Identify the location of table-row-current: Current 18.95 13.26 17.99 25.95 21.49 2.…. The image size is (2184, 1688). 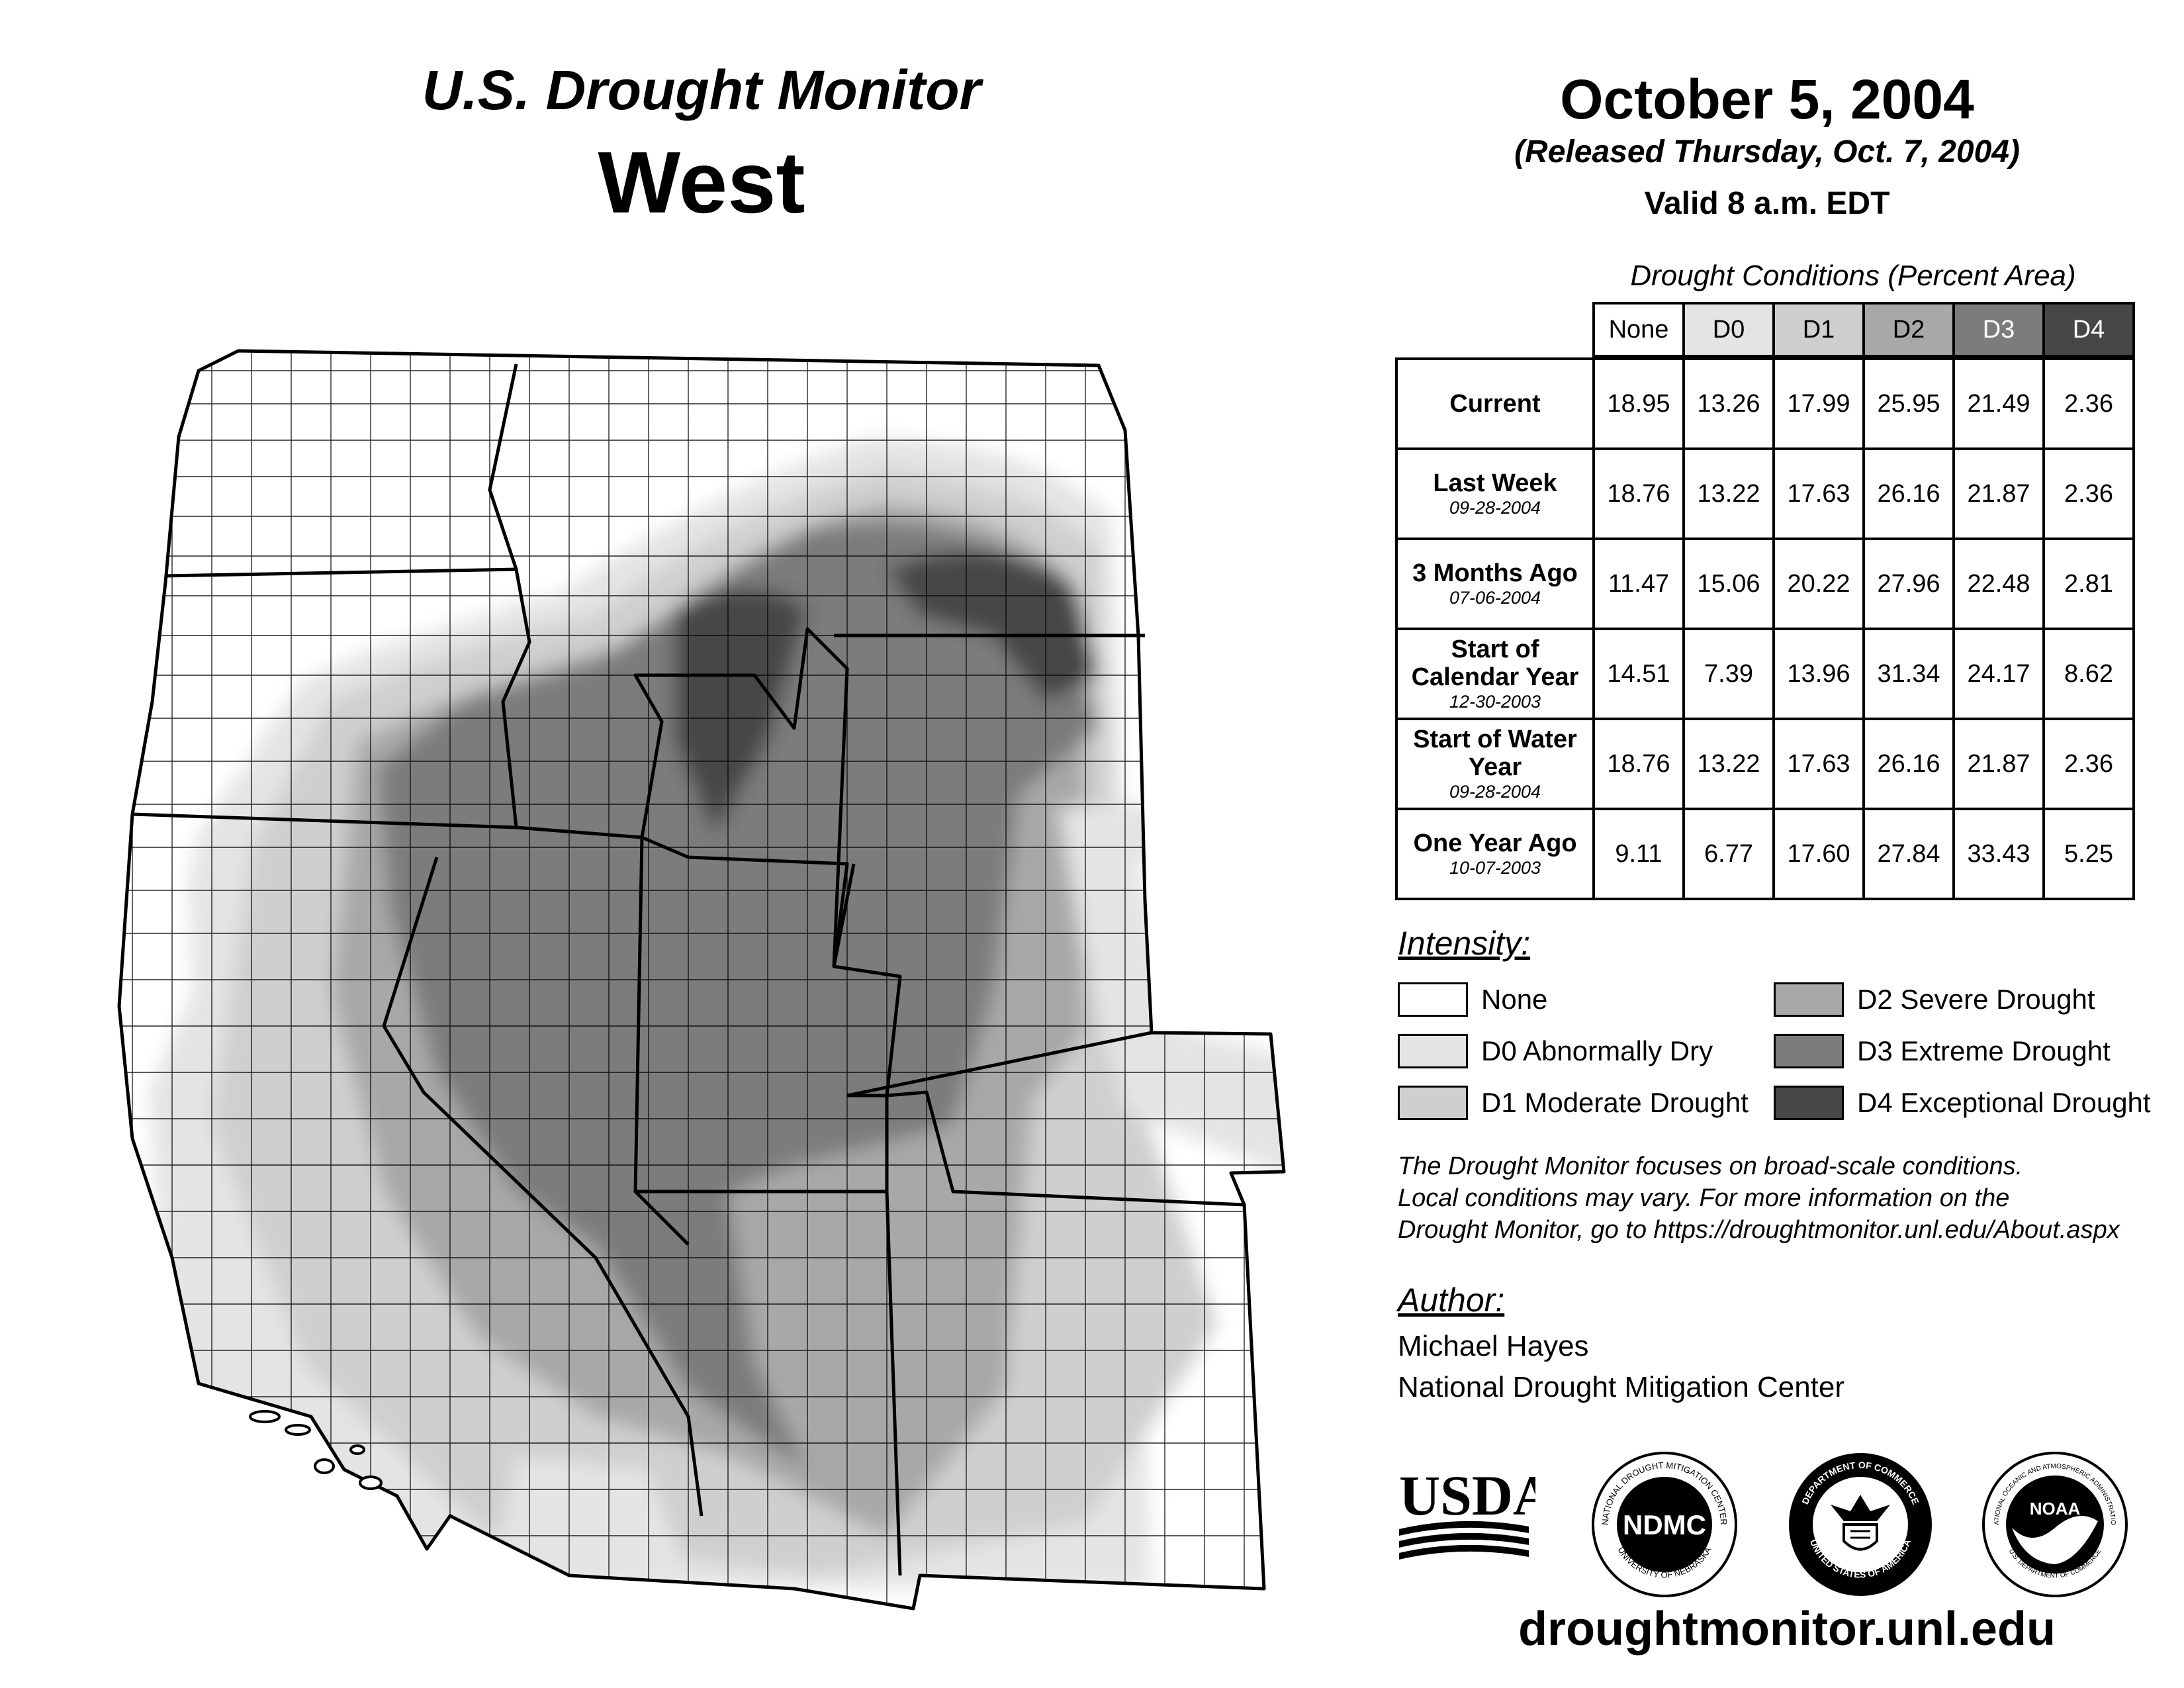
(1765, 403).